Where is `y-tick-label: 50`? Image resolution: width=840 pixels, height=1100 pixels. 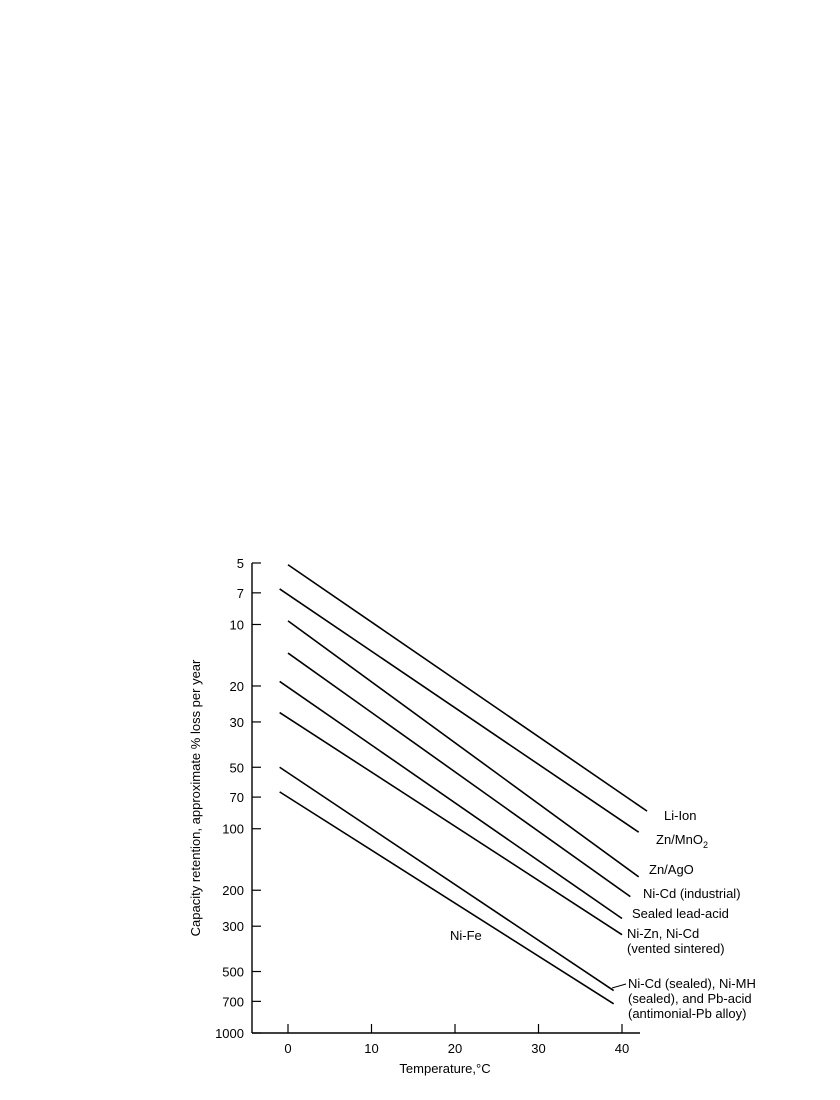 y-tick-label: 50 is located at coordinates (237, 767).